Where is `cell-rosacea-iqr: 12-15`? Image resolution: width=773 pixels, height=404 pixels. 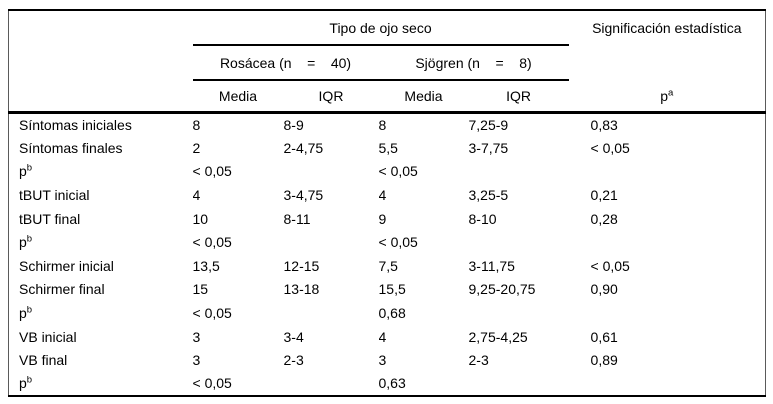
cell-rosacea-iqr: 12-15 is located at coordinates (301, 265).